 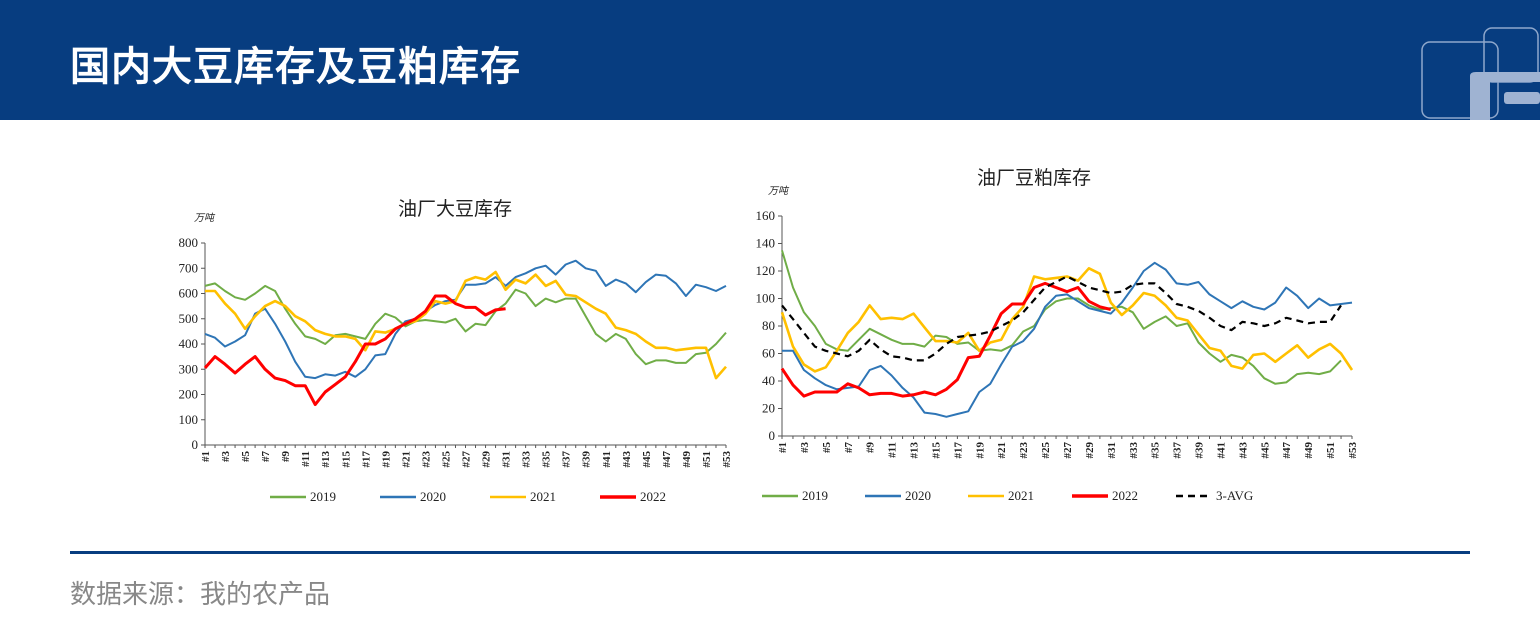 I want to click on y-tick-label: 400, so click(x=189, y=343).